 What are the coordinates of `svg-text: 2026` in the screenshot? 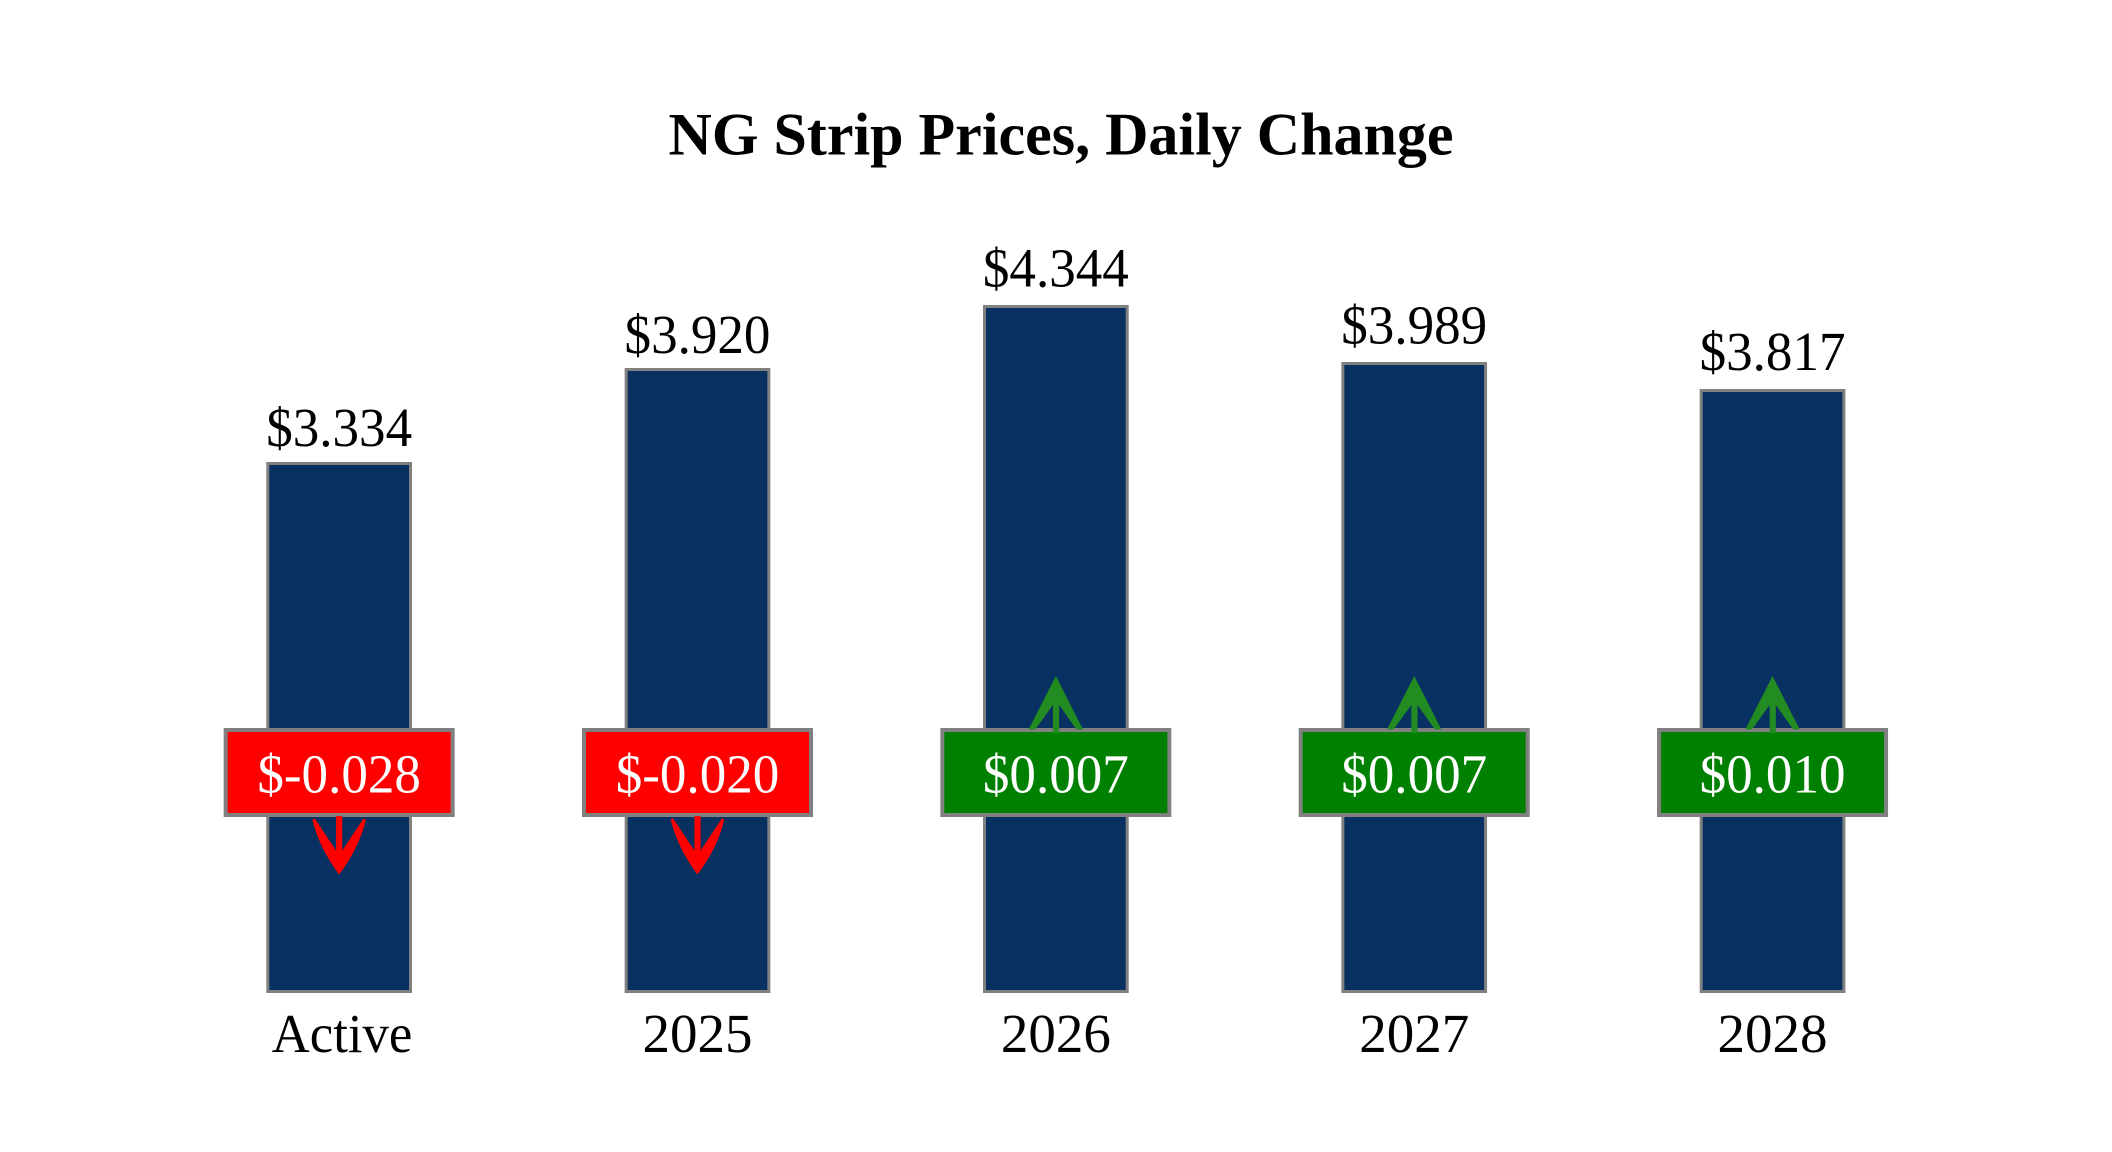 It's located at (1056, 1033).